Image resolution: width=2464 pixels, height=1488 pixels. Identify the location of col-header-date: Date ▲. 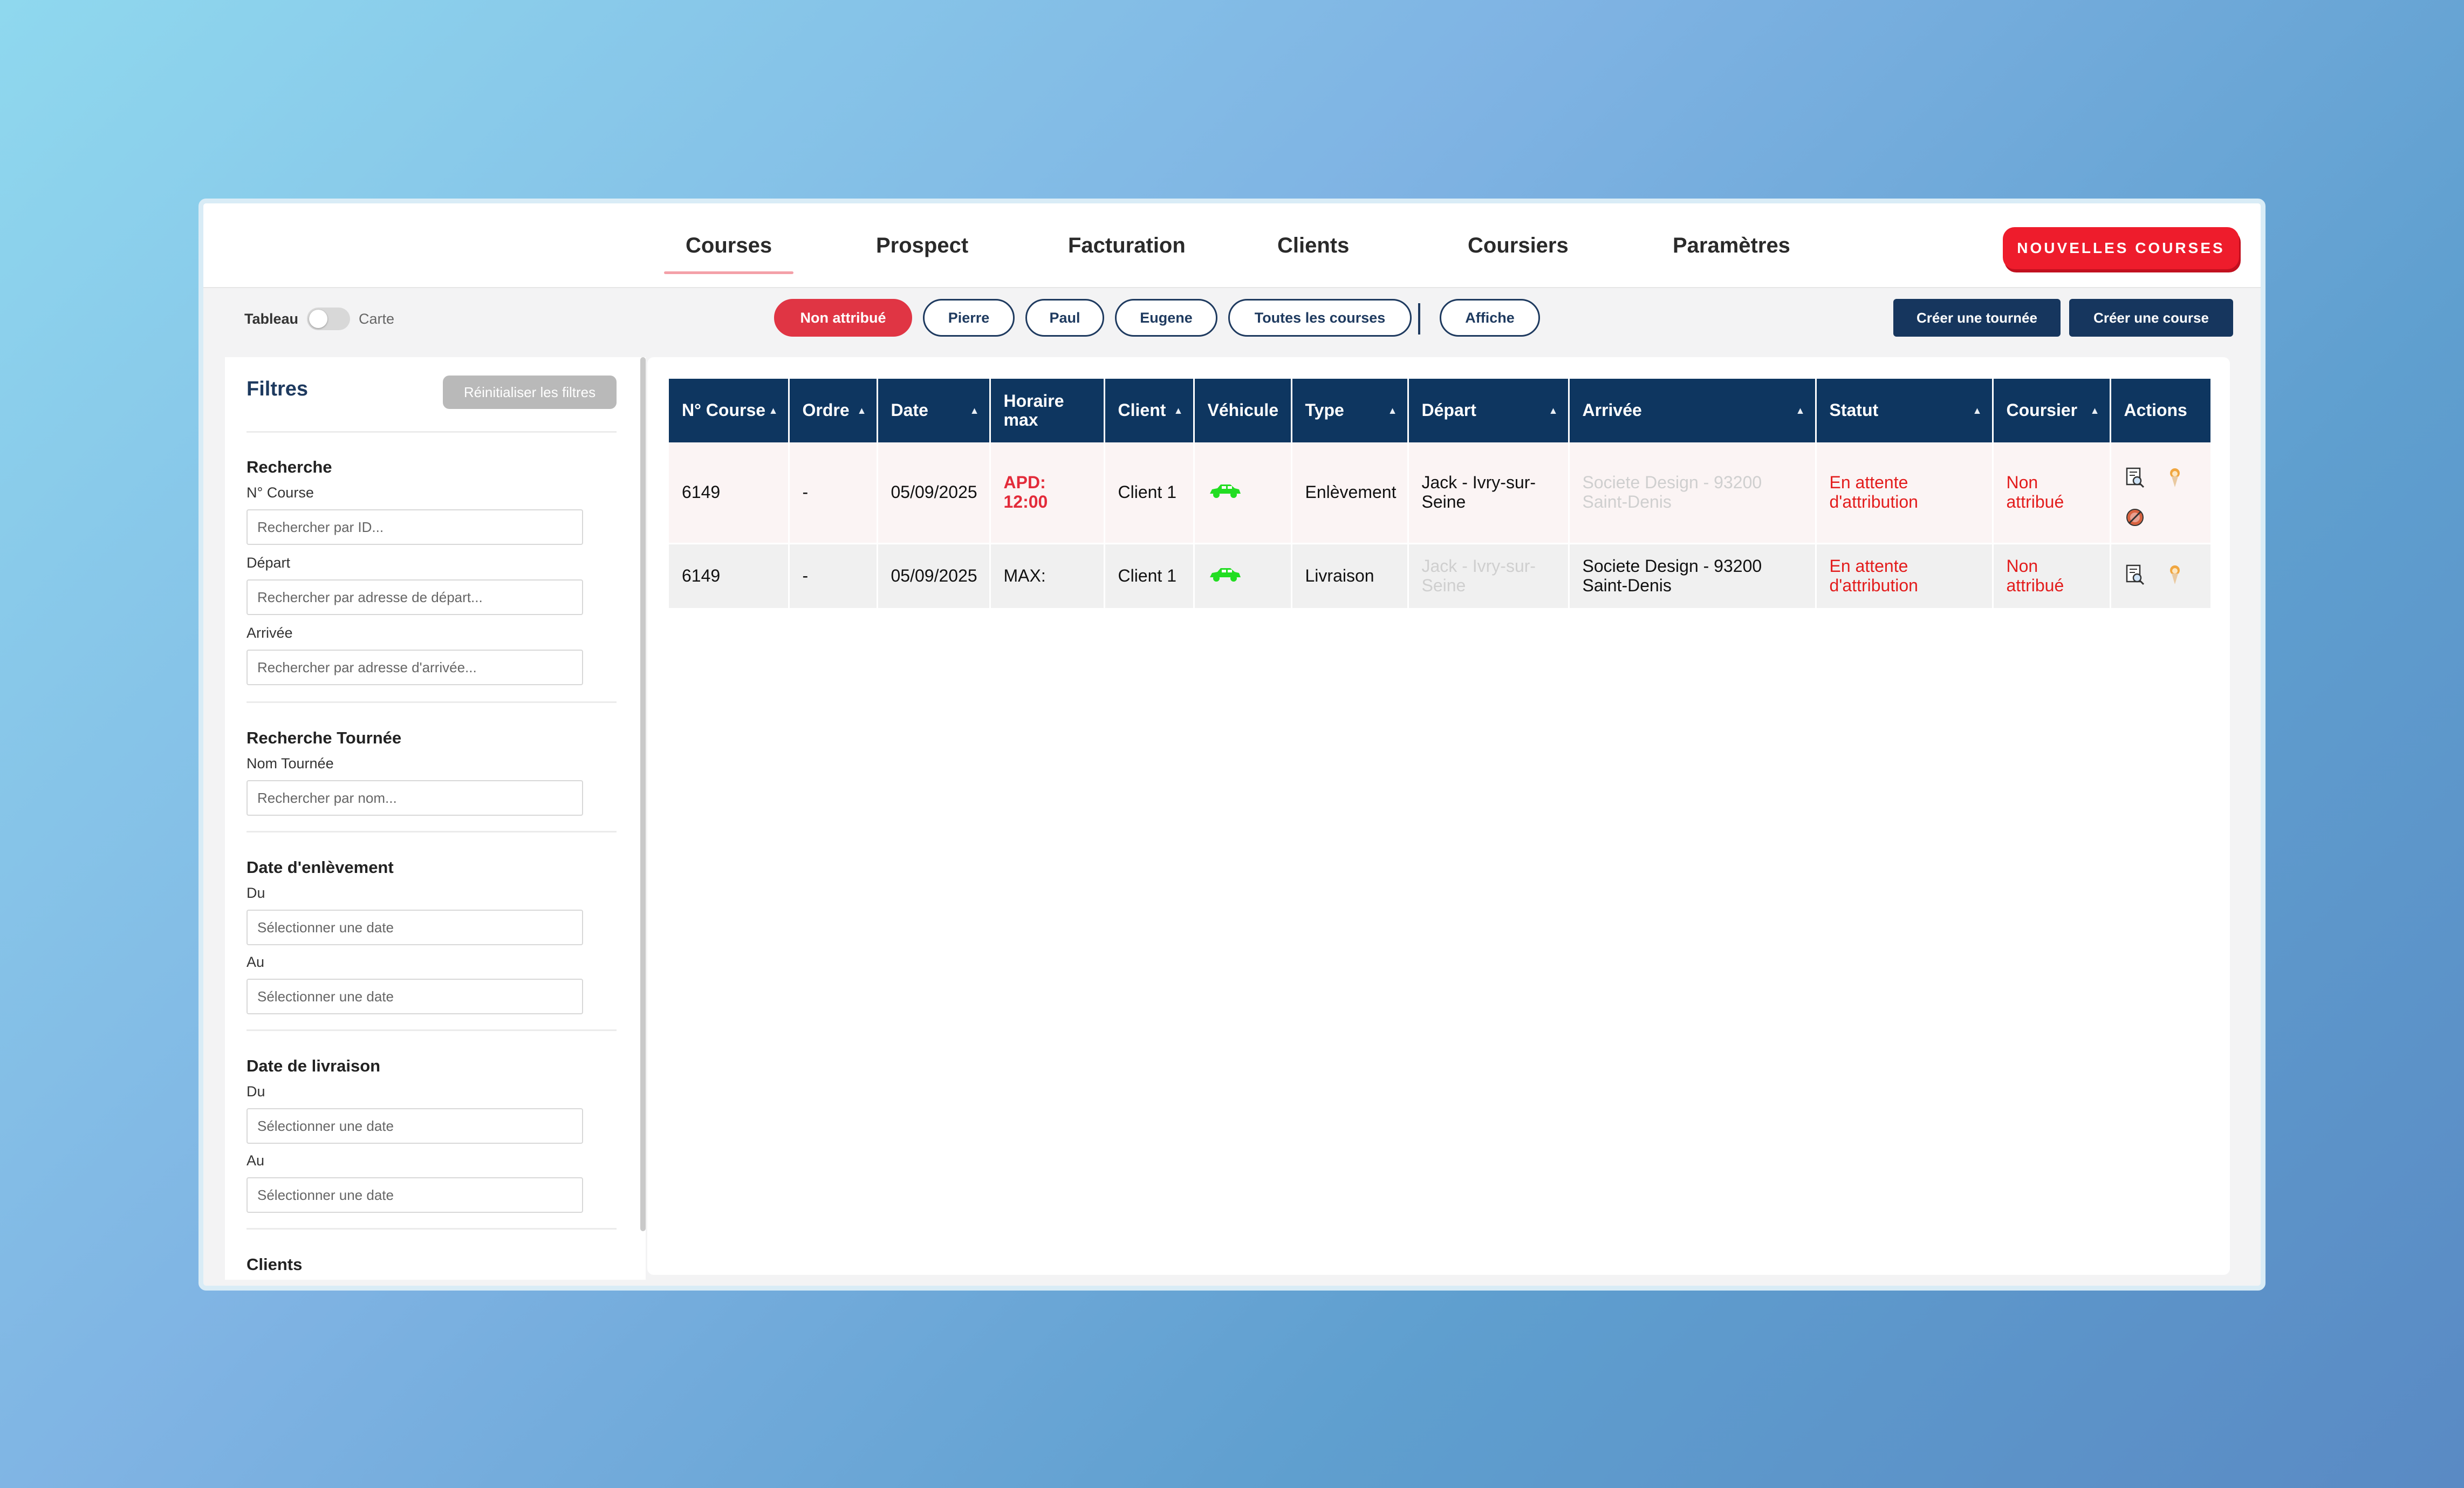
(934, 410).